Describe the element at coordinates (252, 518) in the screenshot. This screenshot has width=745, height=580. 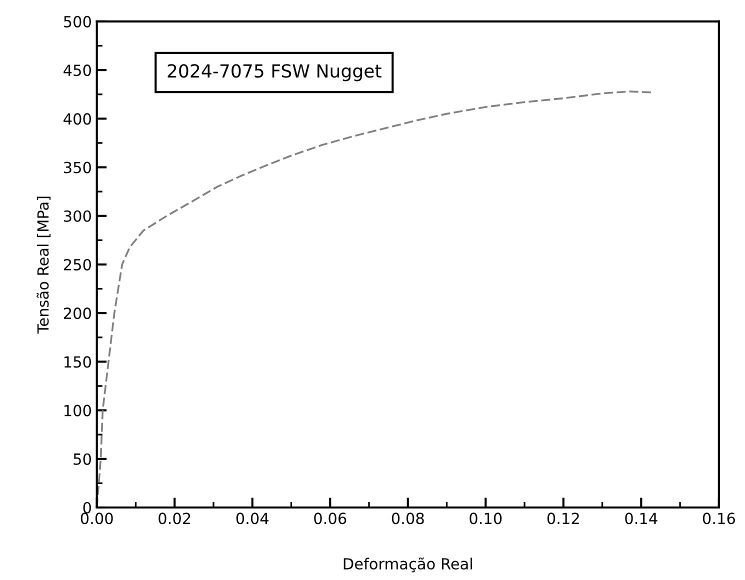
I see `x-tick-label: 0.04` at that location.